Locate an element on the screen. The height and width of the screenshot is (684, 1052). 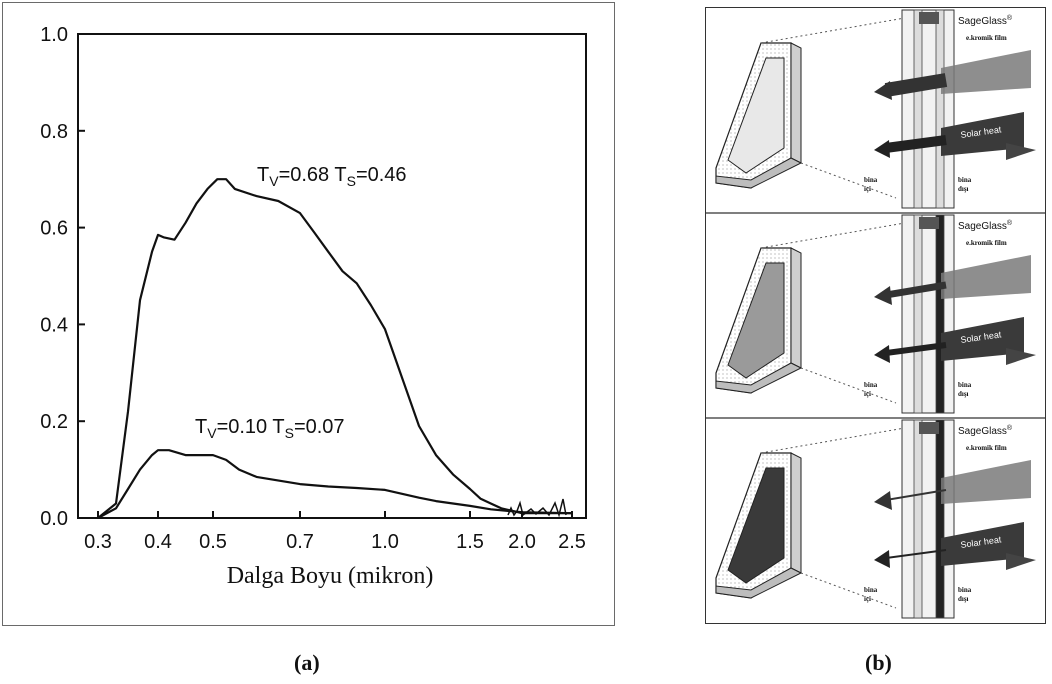
y-tick-label: 0.8 is located at coordinates (54, 132).